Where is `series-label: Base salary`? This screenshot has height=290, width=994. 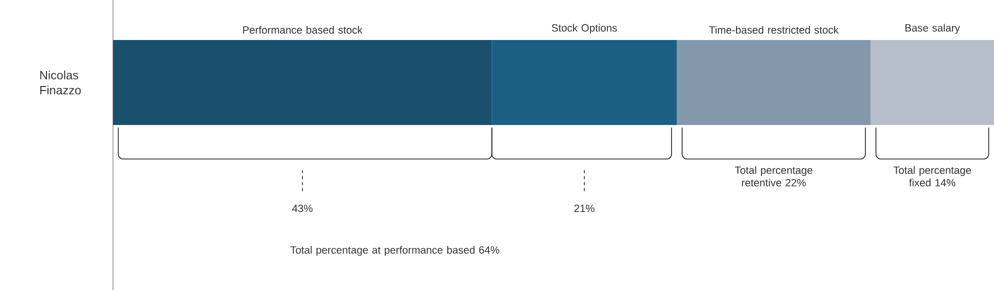
series-label: Base salary is located at coordinates (932, 29).